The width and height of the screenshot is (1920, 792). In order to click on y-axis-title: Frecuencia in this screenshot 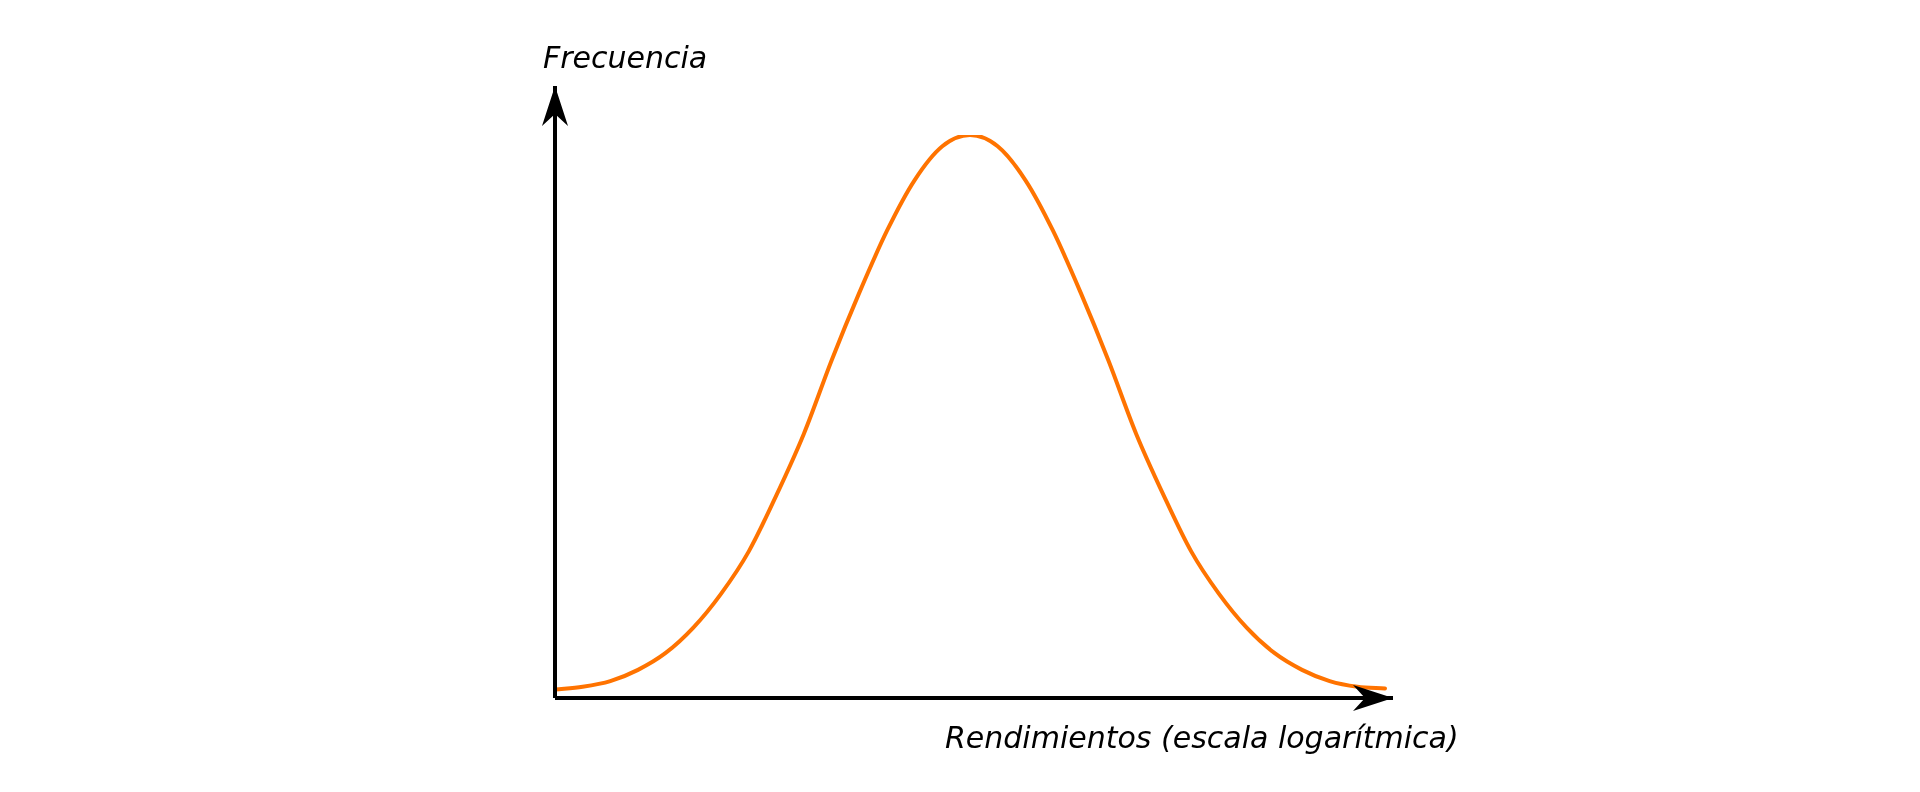, I will do `click(625, 57)`.